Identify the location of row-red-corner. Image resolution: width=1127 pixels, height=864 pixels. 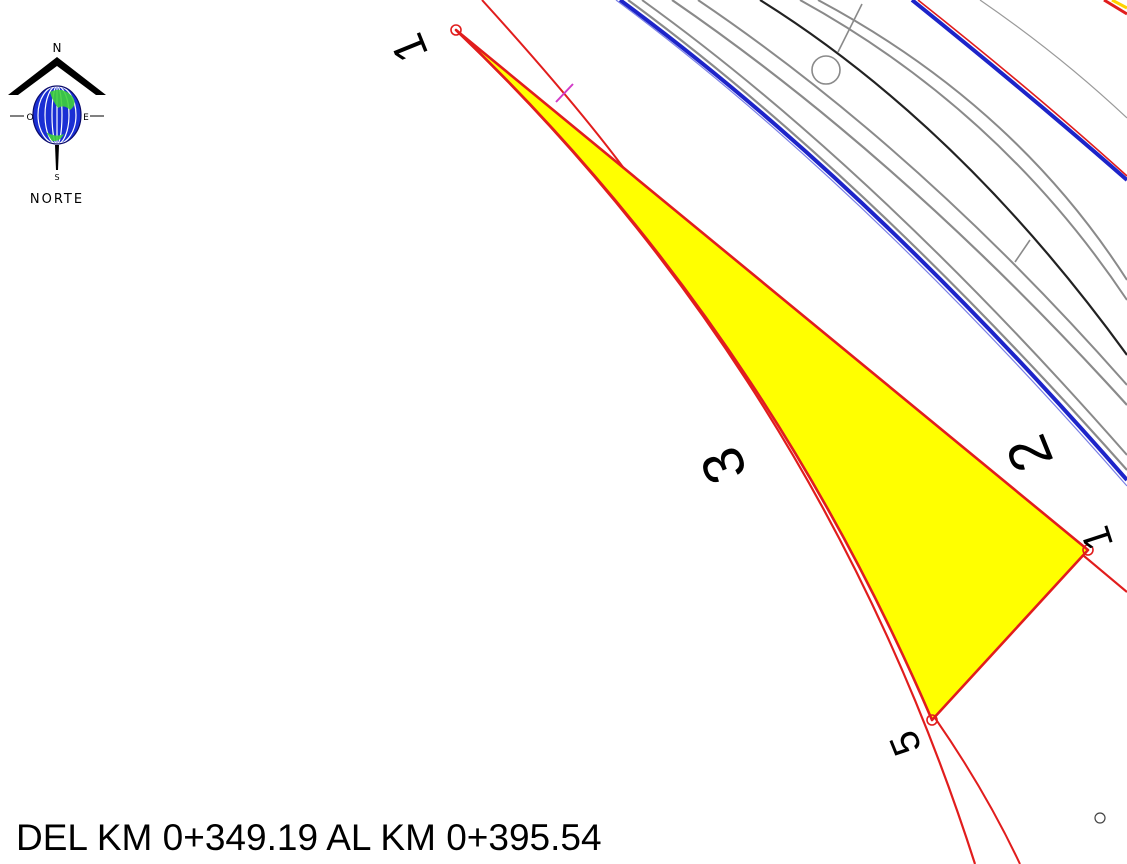
(1115, 8).